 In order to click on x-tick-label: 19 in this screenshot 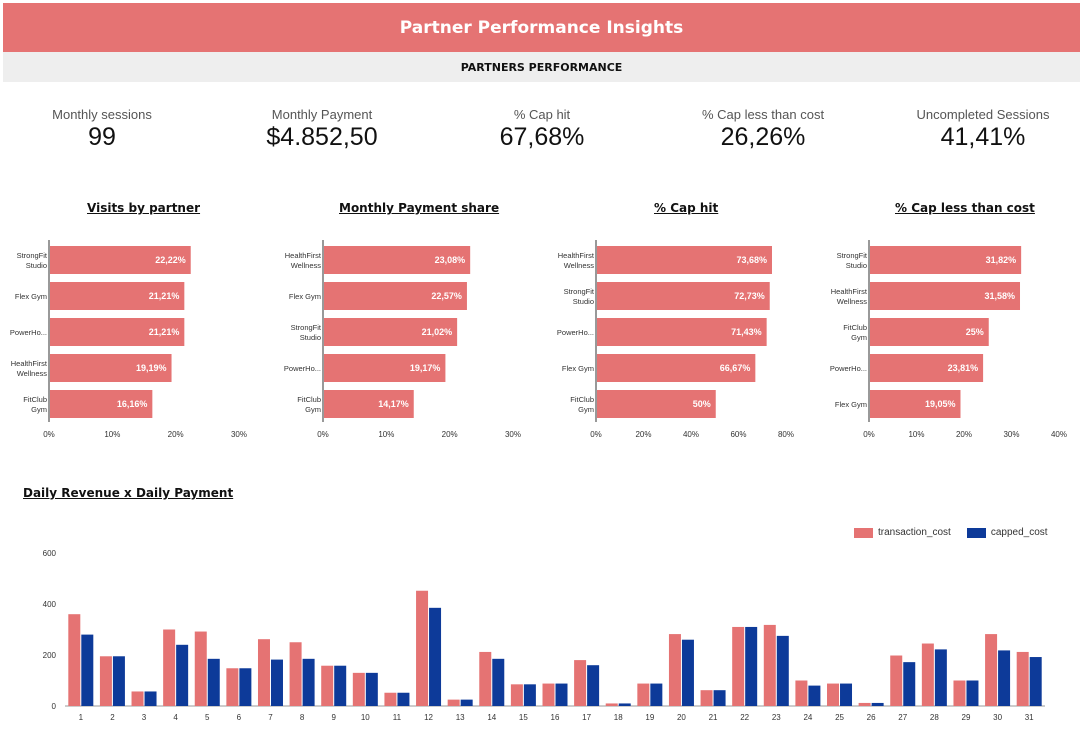, I will do `click(649, 717)`.